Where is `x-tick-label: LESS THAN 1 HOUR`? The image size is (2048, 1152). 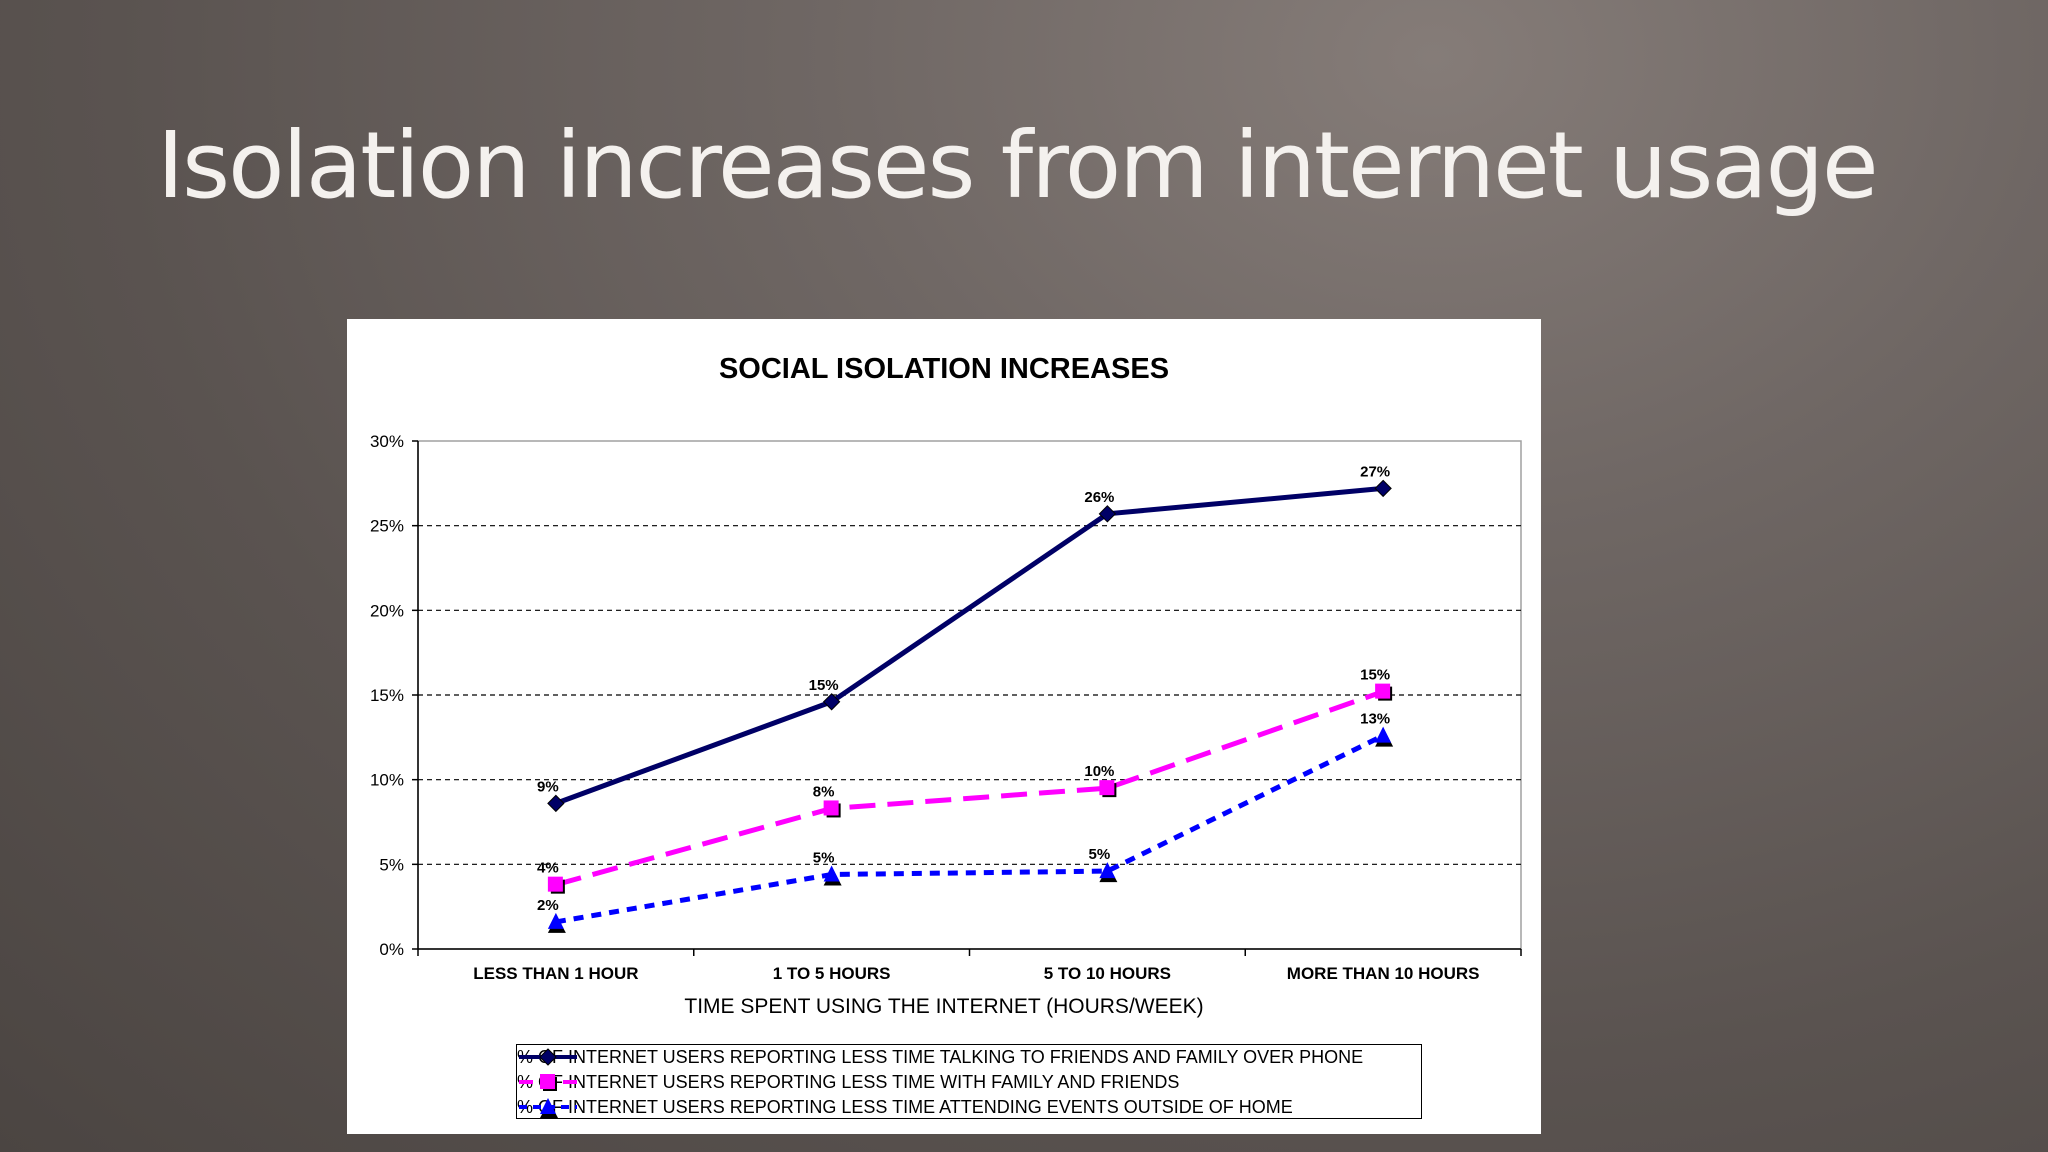 x-tick-label: LESS THAN 1 HOUR is located at coordinates (555, 973).